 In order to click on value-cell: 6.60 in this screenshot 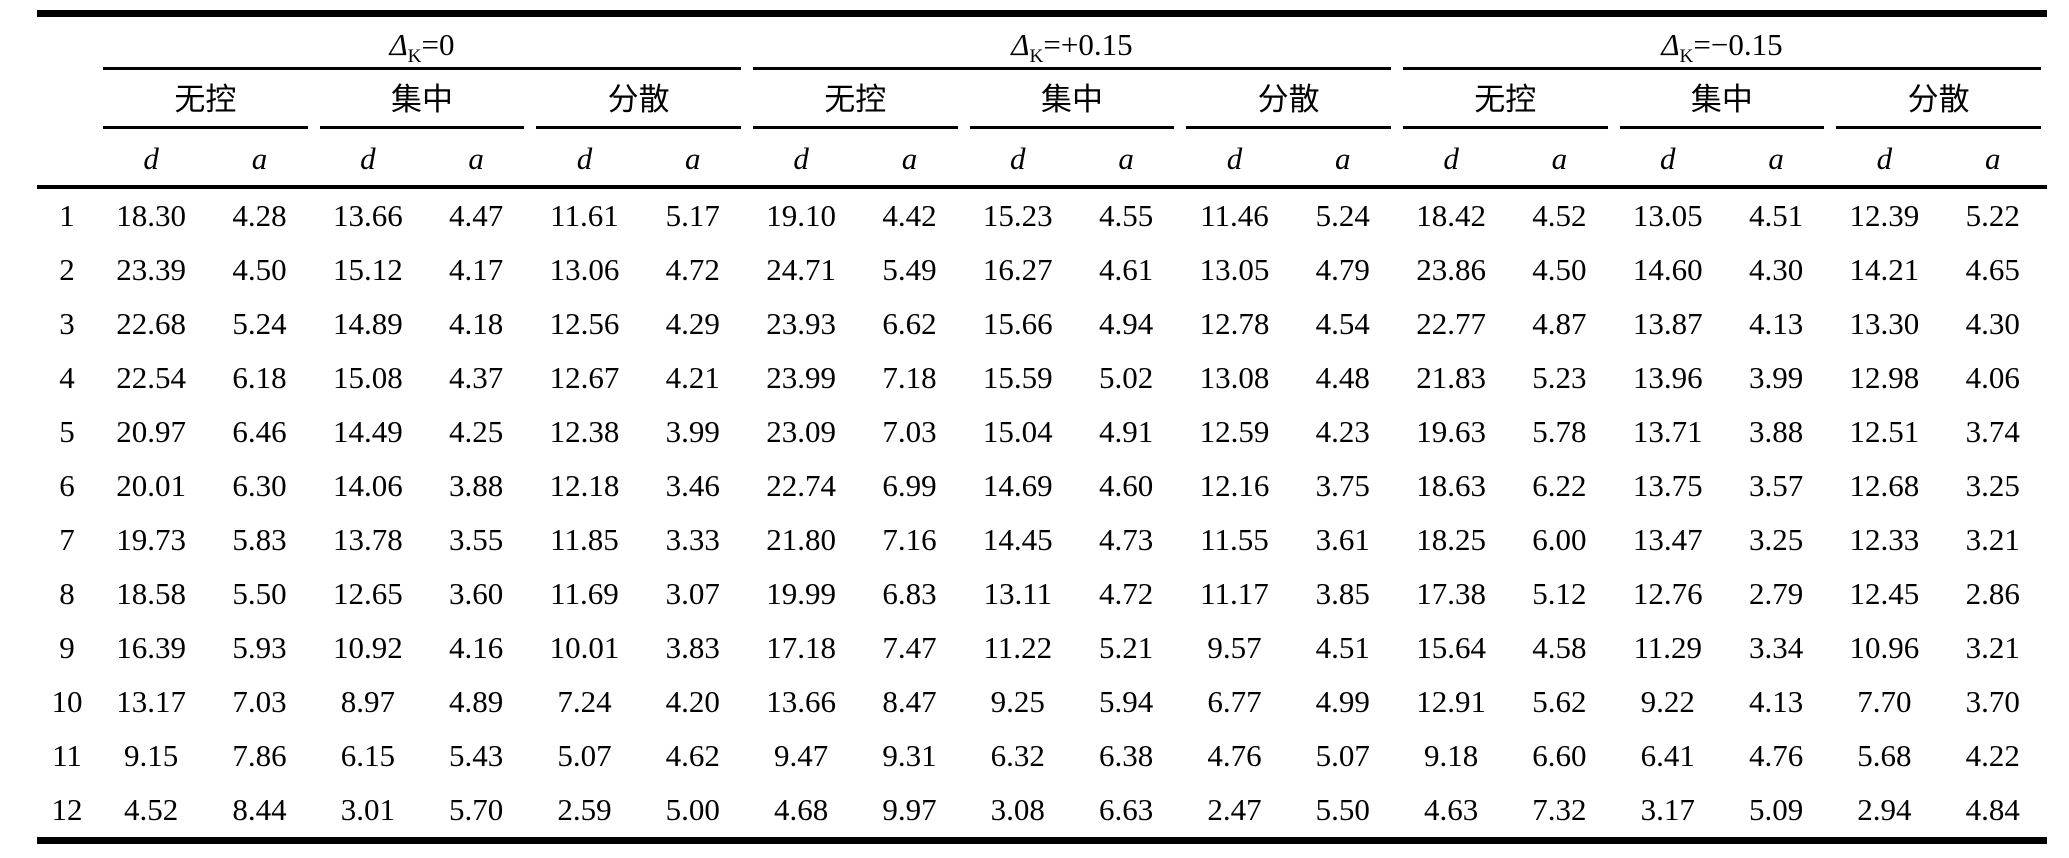, I will do `click(1559, 755)`.